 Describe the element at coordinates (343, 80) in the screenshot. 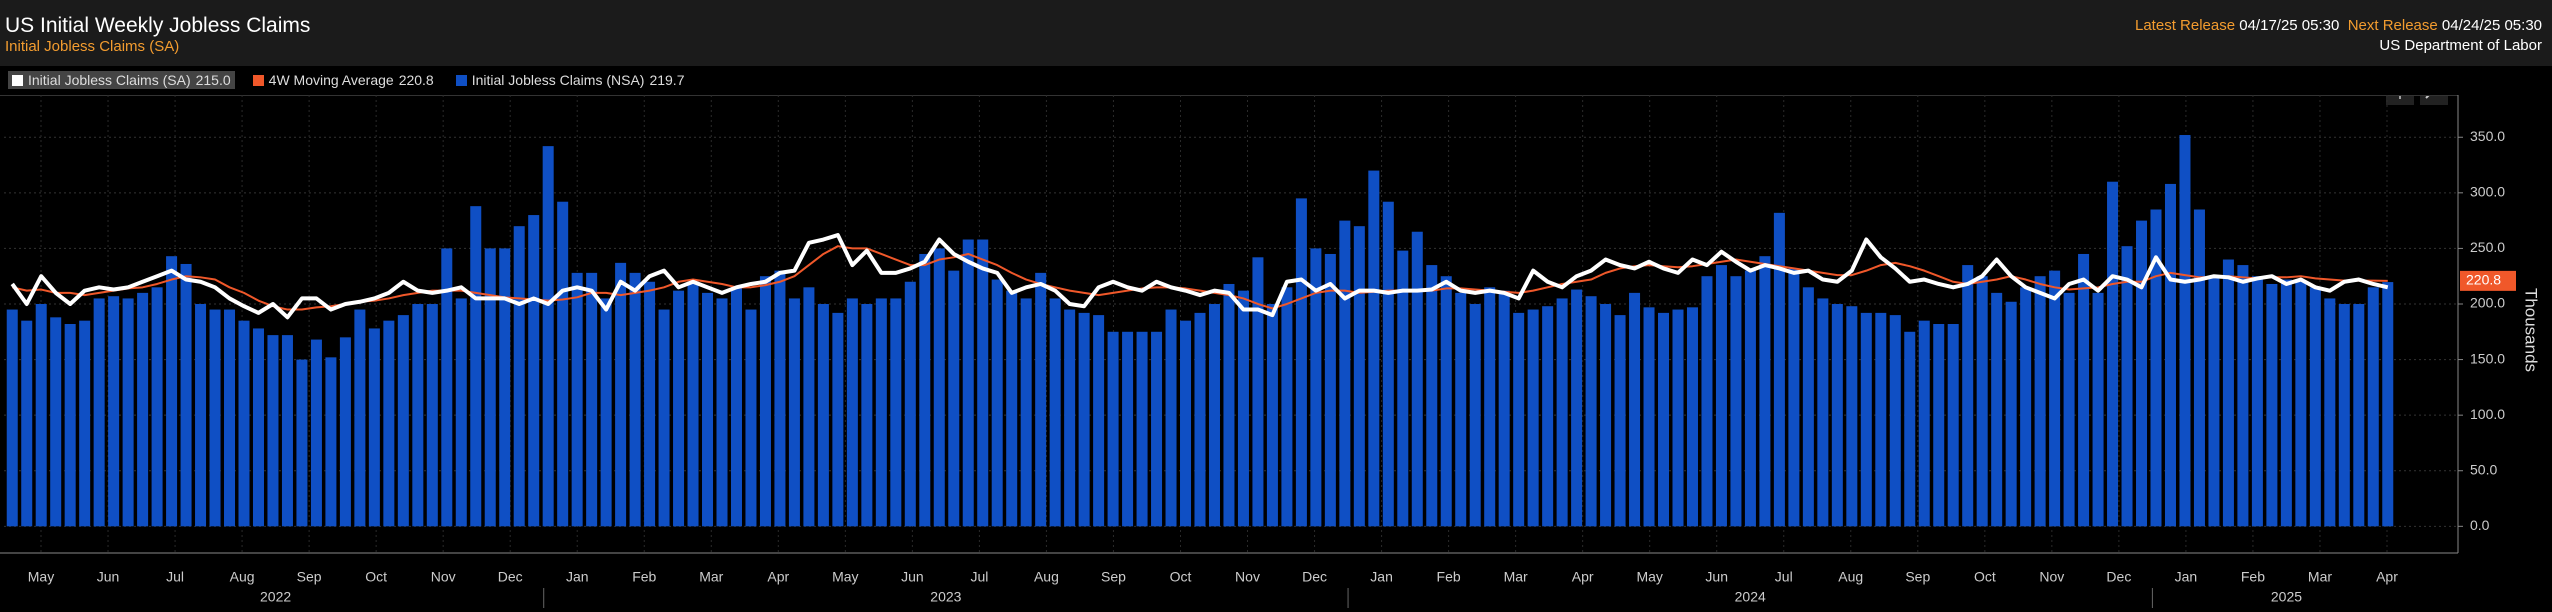

I see `legend-item: 4W Moving Average 220.8` at that location.